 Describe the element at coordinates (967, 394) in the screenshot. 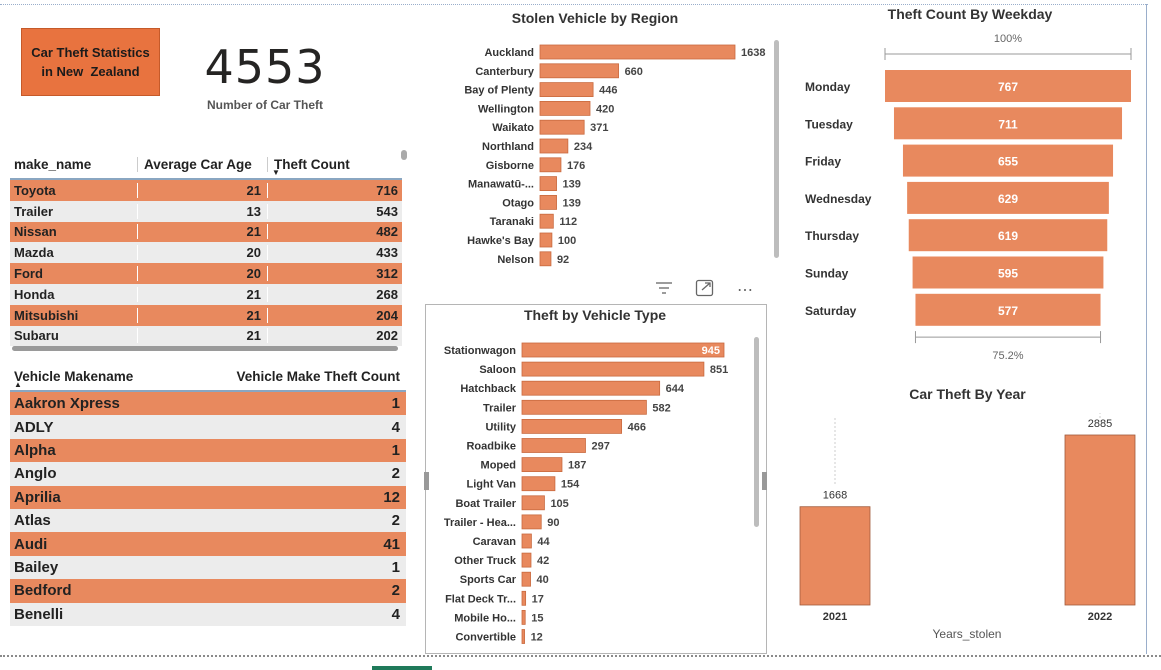

I see `year-chart-title: Car Theft By Year` at that location.